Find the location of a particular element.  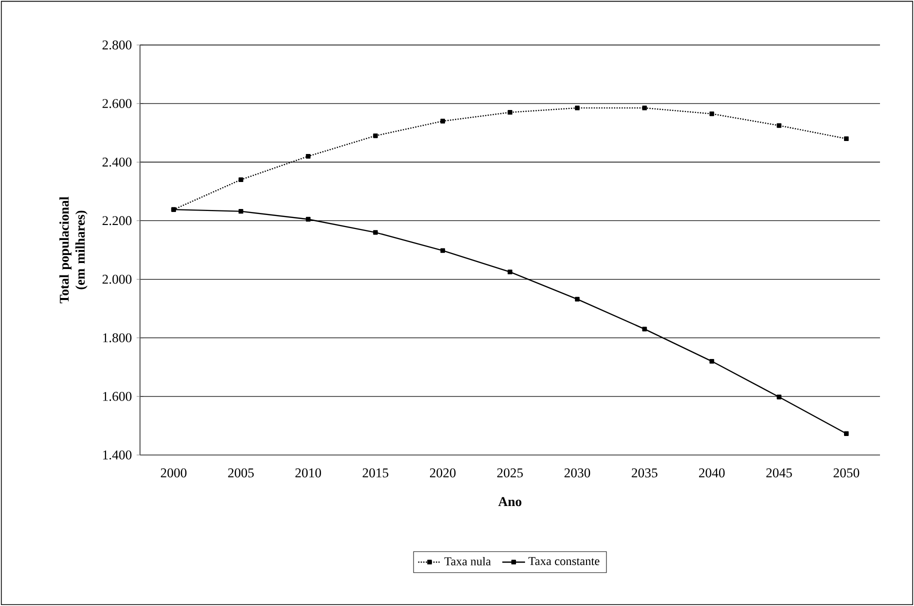

x-tick-label: 2015 is located at coordinates (375, 473).